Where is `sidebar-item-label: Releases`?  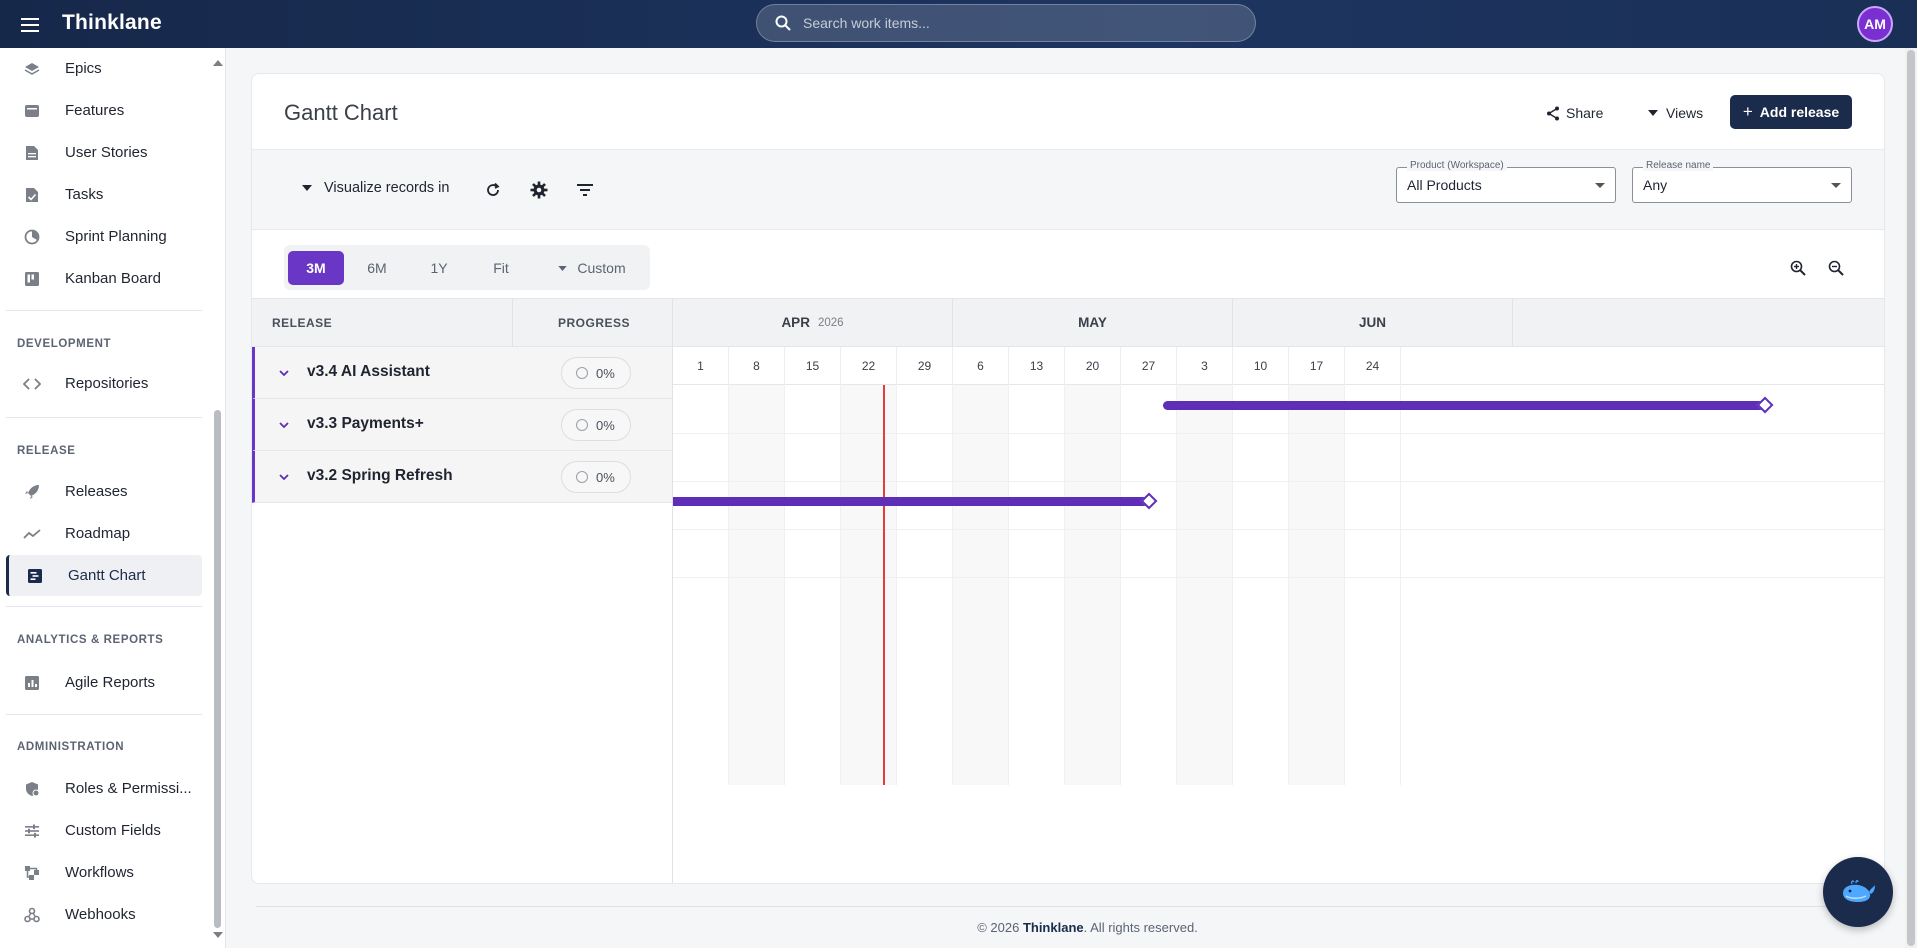 sidebar-item-label: Releases is located at coordinates (96, 491).